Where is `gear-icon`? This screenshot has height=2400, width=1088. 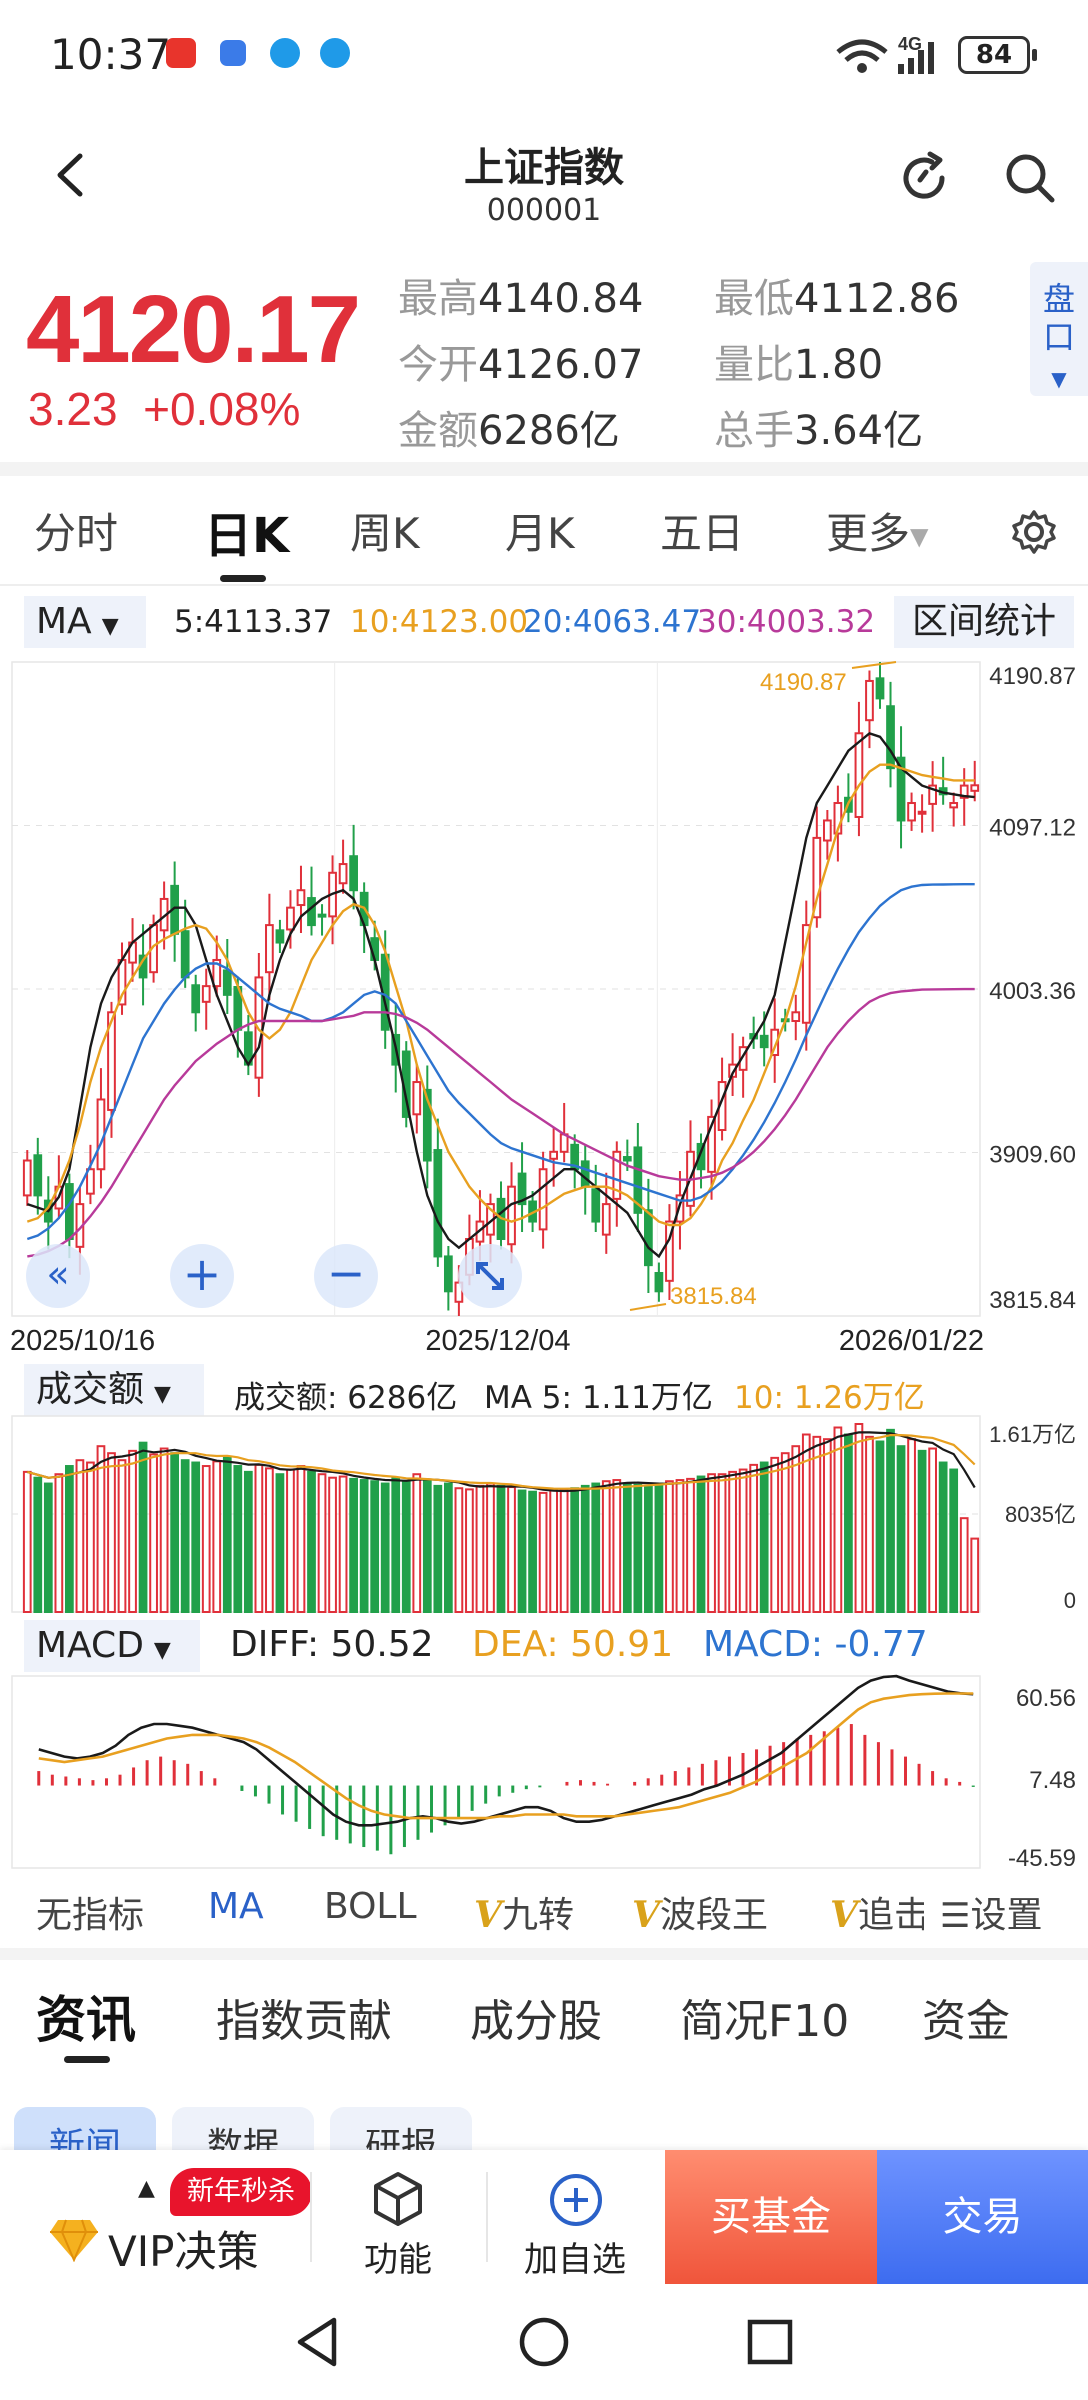 gear-icon is located at coordinates (1034, 532).